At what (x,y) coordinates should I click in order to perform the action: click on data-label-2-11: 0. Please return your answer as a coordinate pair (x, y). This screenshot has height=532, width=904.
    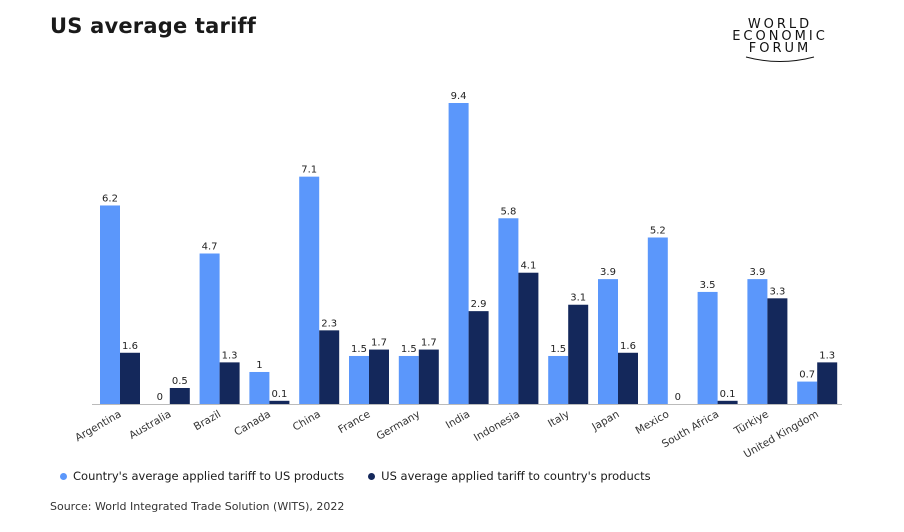
    Looking at the image, I should click on (678, 397).